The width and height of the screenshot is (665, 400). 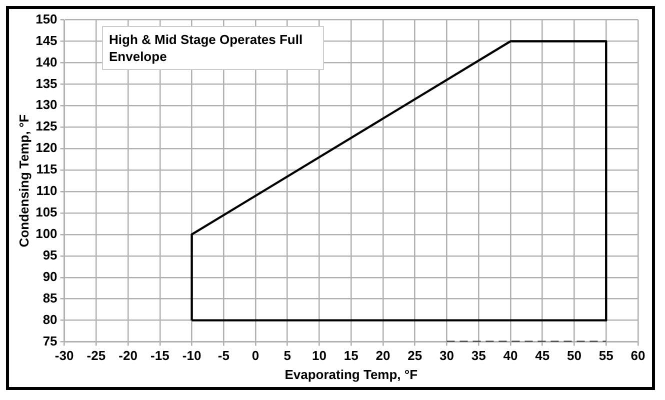 What do you see at coordinates (447, 356) in the screenshot?
I see `x-tick-label: 30` at bounding box center [447, 356].